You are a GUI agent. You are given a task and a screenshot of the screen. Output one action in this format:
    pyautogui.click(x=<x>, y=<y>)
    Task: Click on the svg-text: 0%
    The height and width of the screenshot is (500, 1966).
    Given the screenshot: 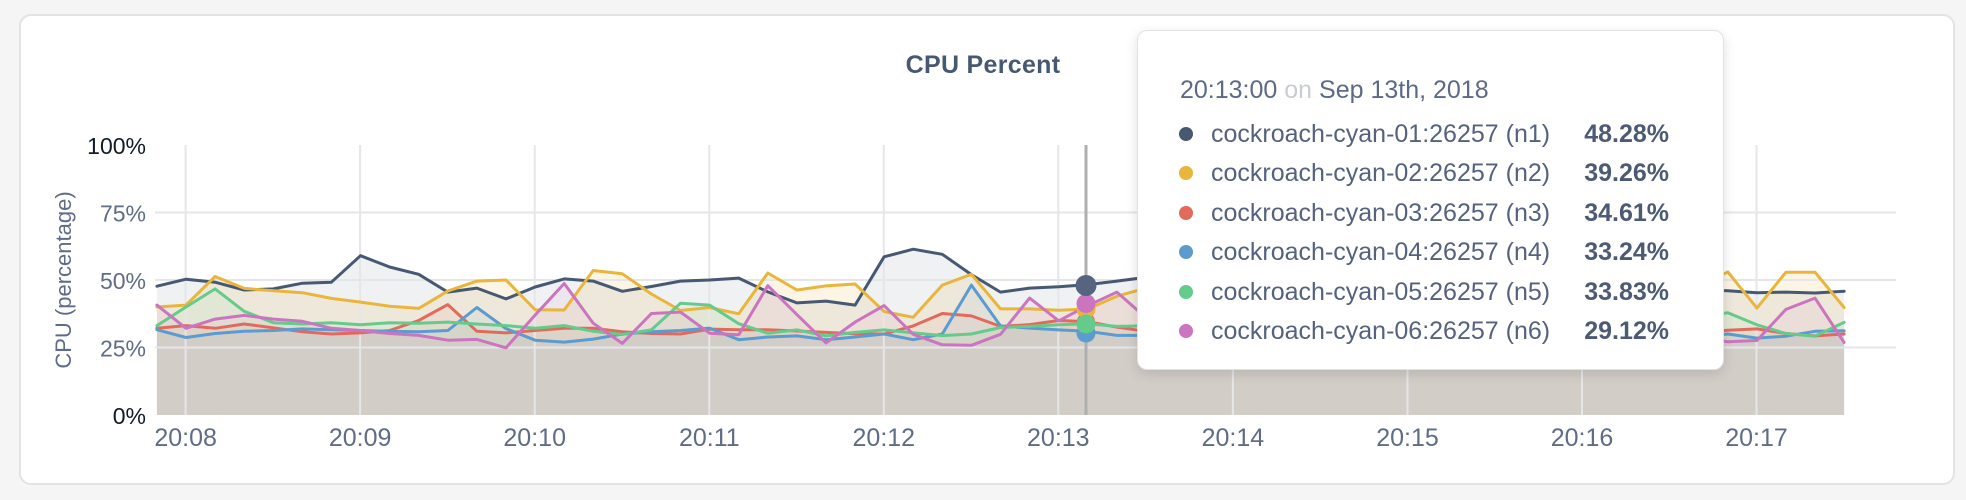 What is the action you would take?
    pyautogui.click(x=129, y=416)
    